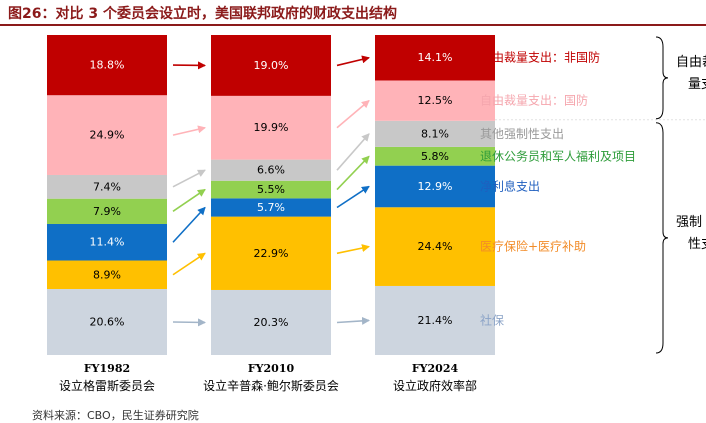 Image resolution: width=706 pixels, height=423 pixels. What do you see at coordinates (271, 253) in the screenshot?
I see `segment-value-label: 22.9%` at bounding box center [271, 253].